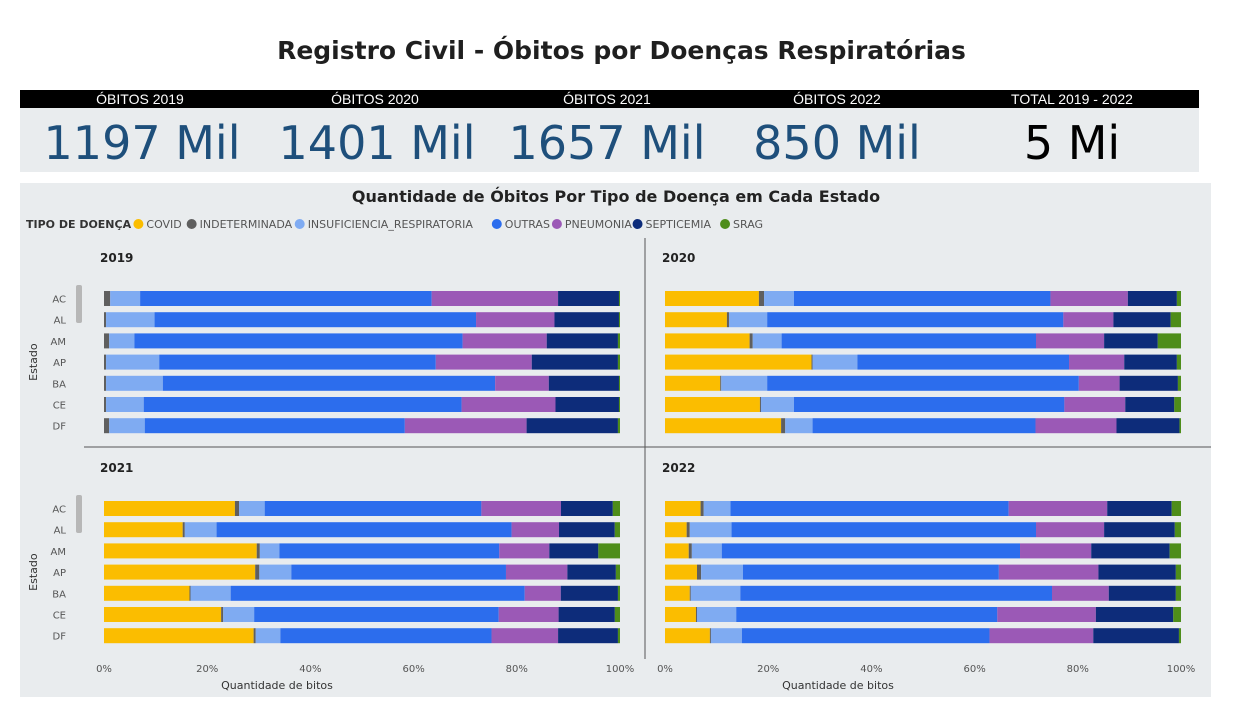 This screenshot has width=1243, height=717. Describe the element at coordinates (619, 404) in the screenshot. I see `bar-2019-ce-srag` at that location.